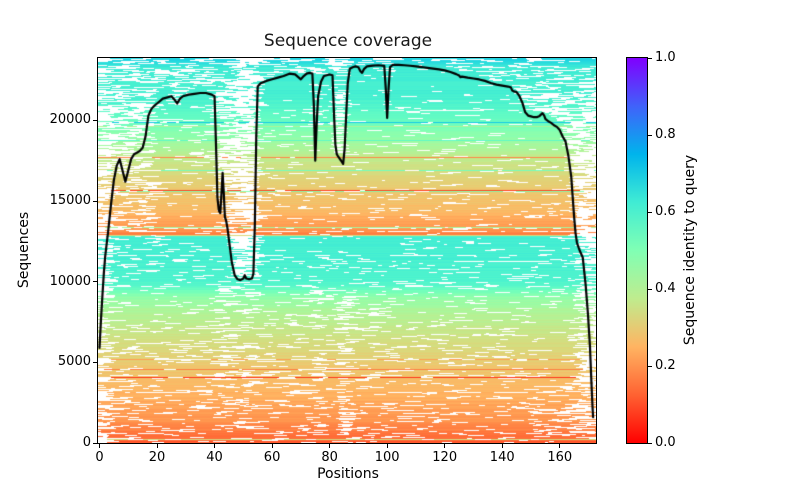  I want to click on x-tick-label: 100, so click(387, 457).